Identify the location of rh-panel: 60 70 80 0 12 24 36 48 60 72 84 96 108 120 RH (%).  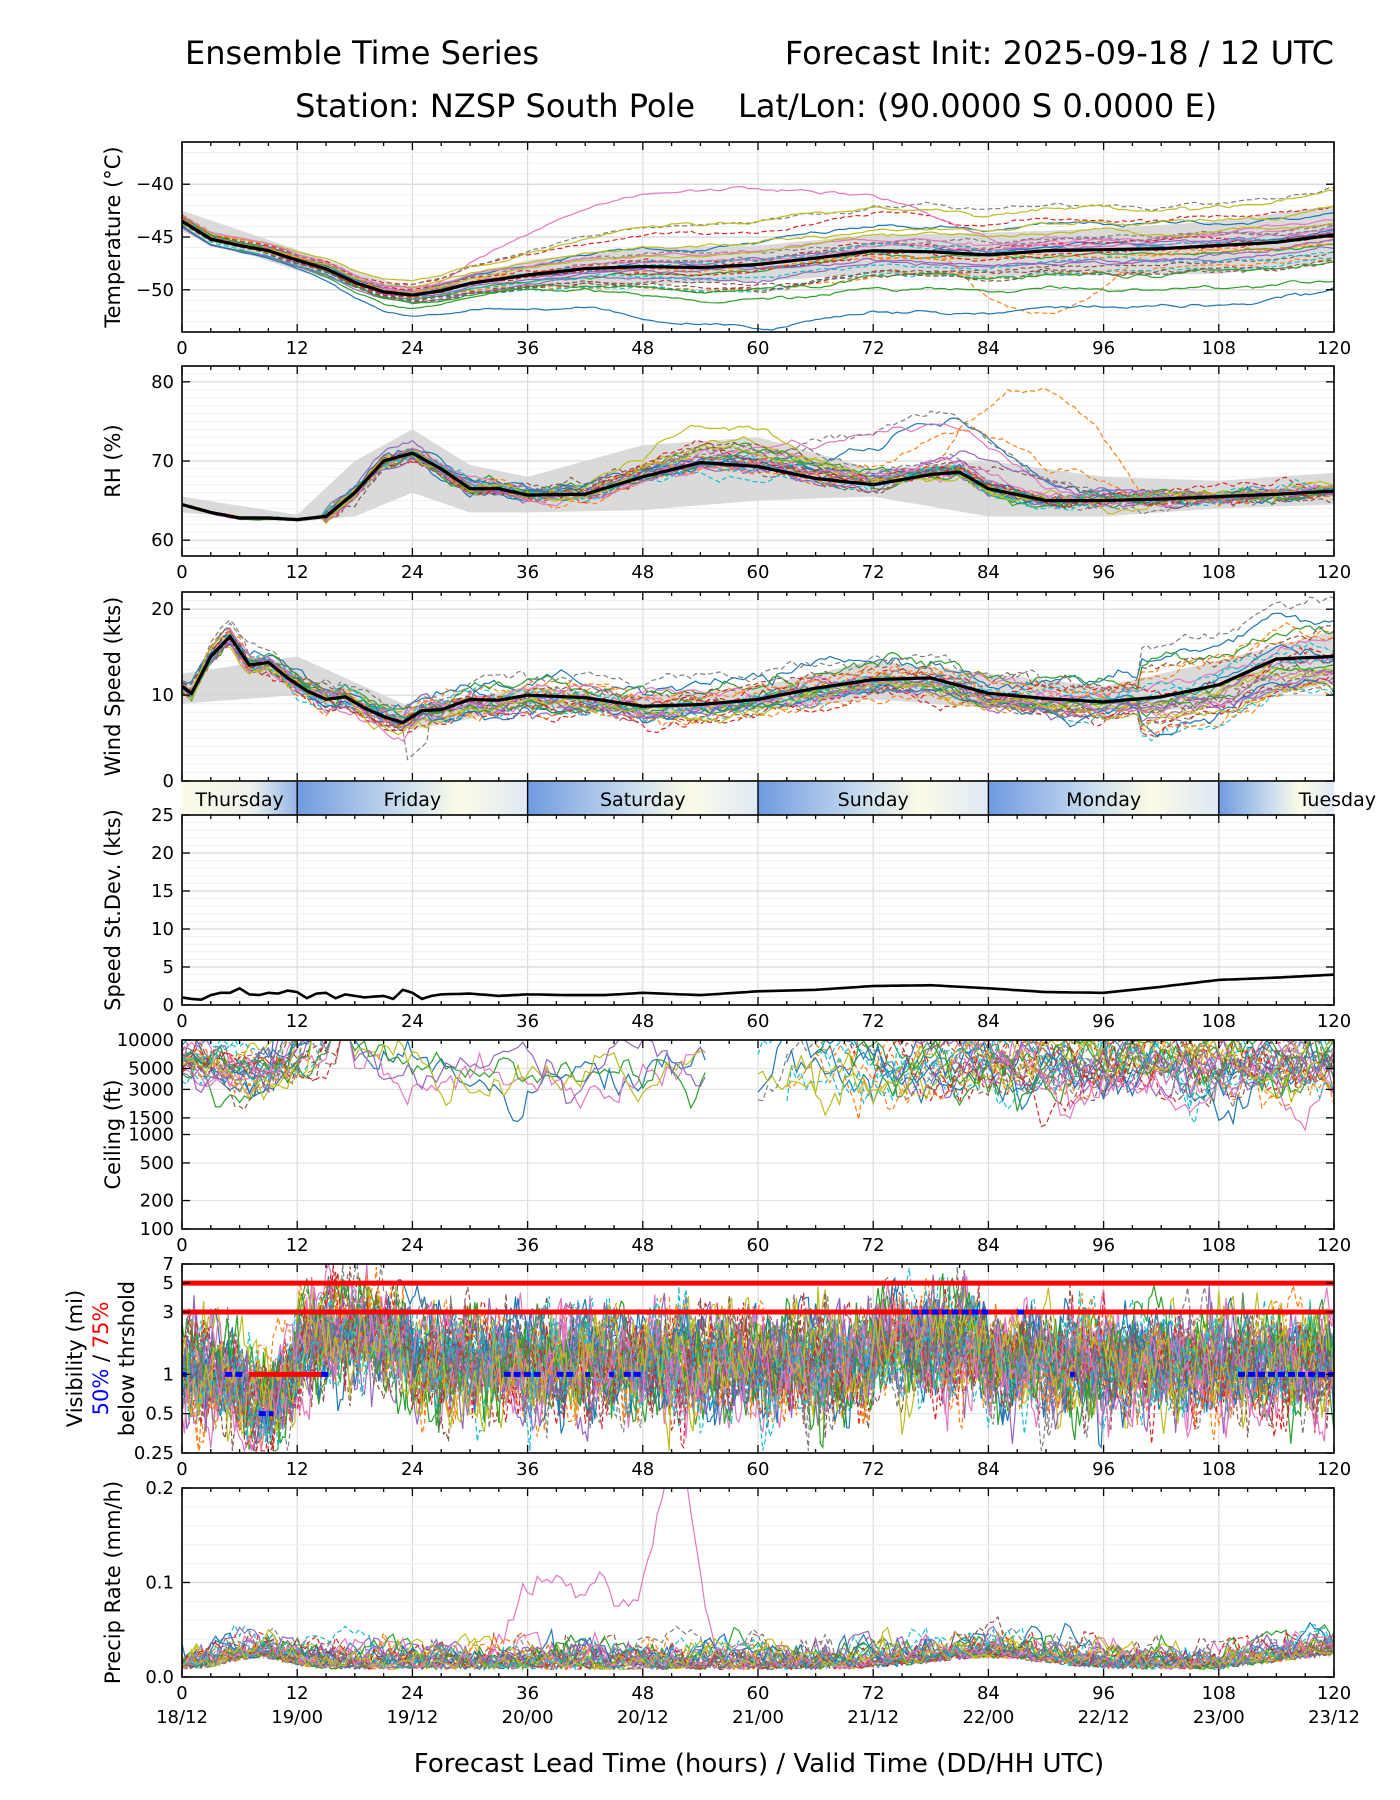
(726, 474).